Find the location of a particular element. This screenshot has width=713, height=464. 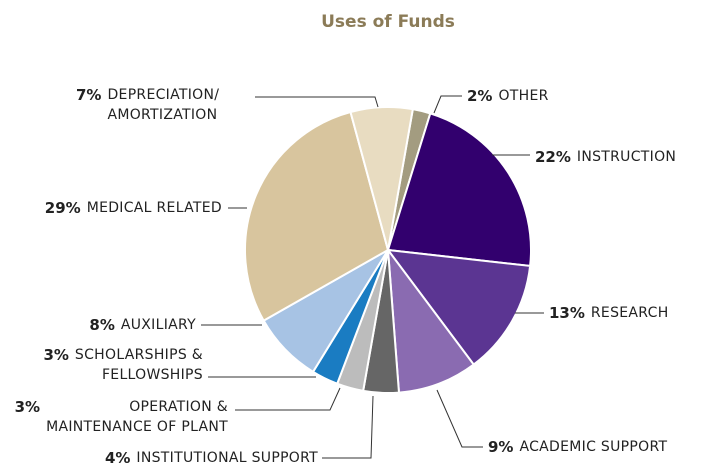

percent-label: 9% is located at coordinates (501, 447).